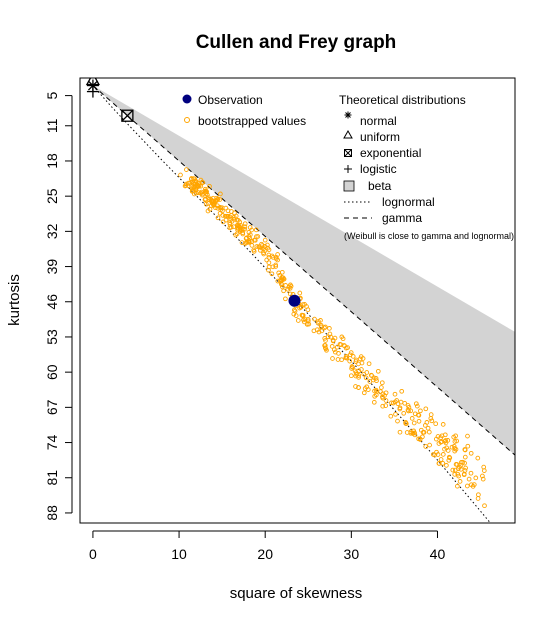 The width and height of the screenshot is (555, 622). Describe the element at coordinates (52, 478) in the screenshot. I see `y-tick-label: 81` at that location.